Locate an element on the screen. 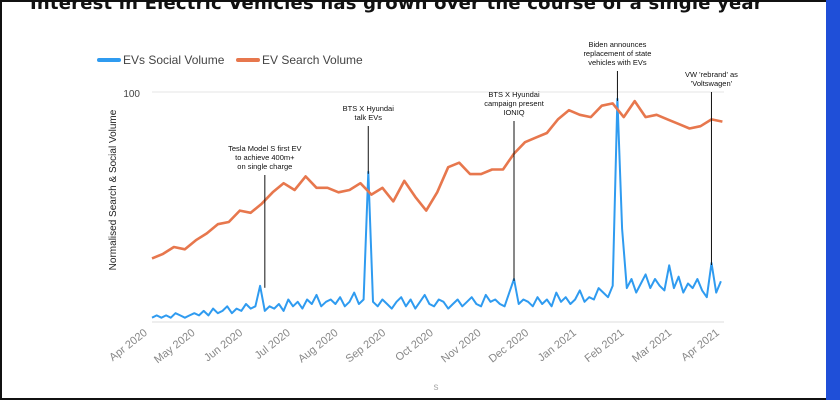 Image resolution: width=840 pixels, height=400 pixels. x-tick-label: Apr 2021 is located at coordinates (700, 345).